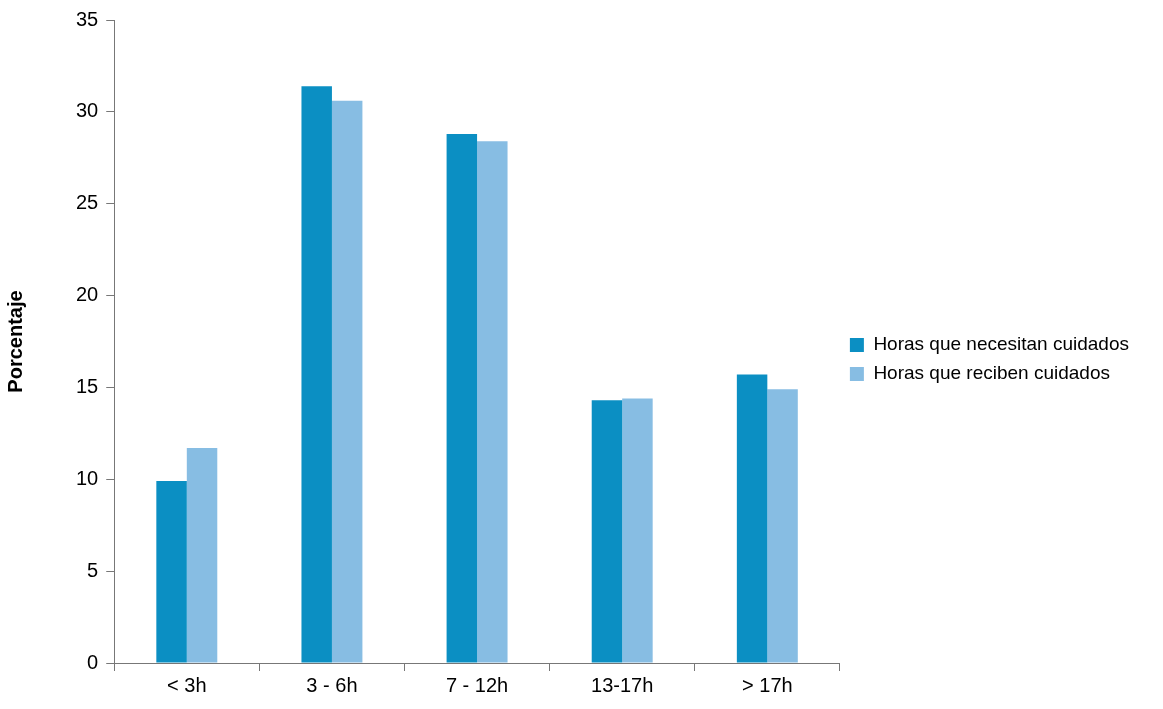  I want to click on y-tick-label: 5, so click(93, 569).